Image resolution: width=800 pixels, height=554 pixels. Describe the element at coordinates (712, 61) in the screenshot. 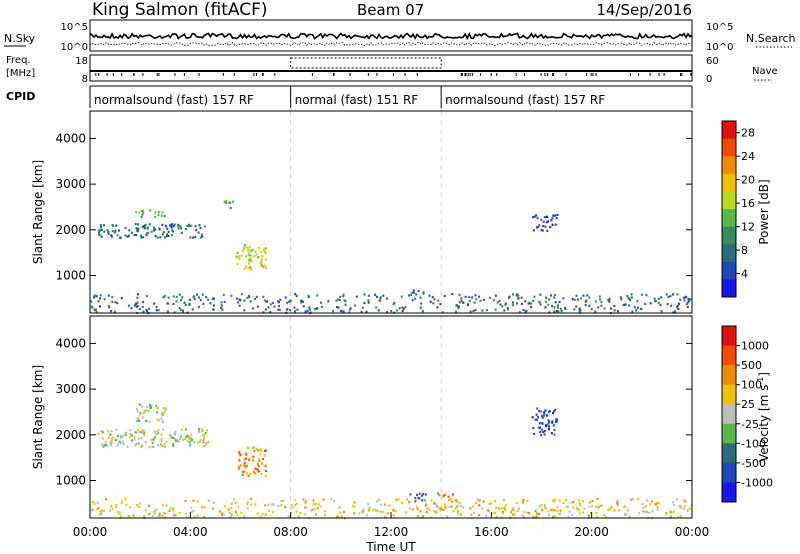

I see `freq-right-tick-top: 60` at that location.